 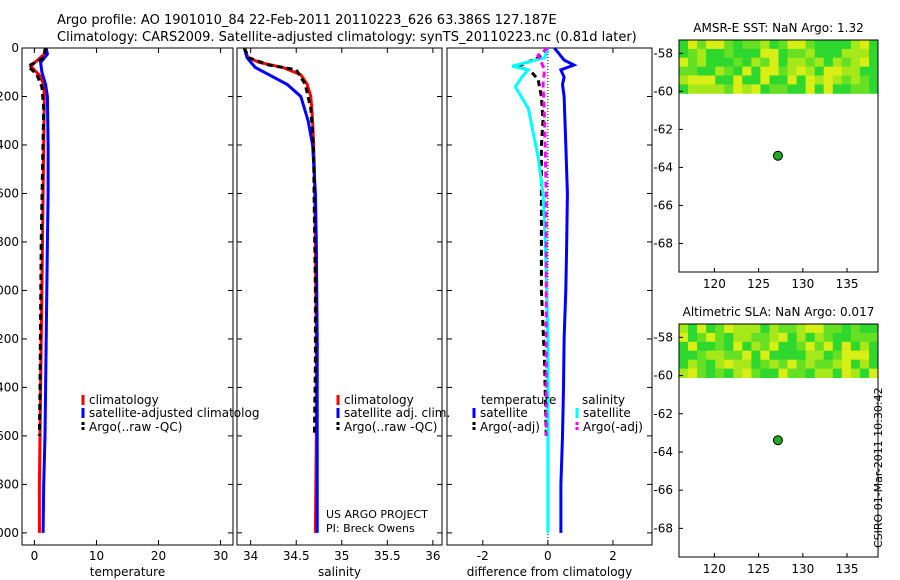 What do you see at coordinates (663, 528) in the screenshot?
I see `sla_map-ytick-label: -68` at bounding box center [663, 528].